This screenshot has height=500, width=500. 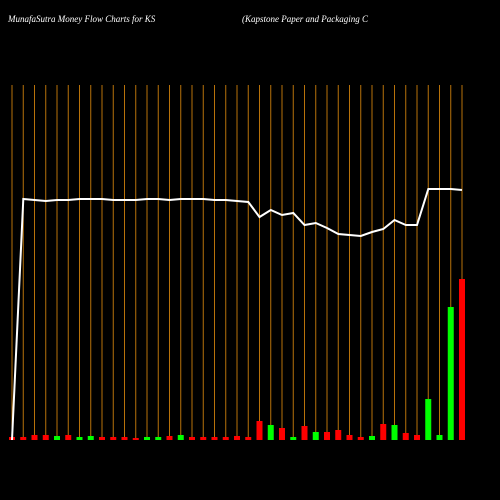 I want to click on chart-title: MunafaSutra Money Flow Charts for KS, so click(x=81, y=19).